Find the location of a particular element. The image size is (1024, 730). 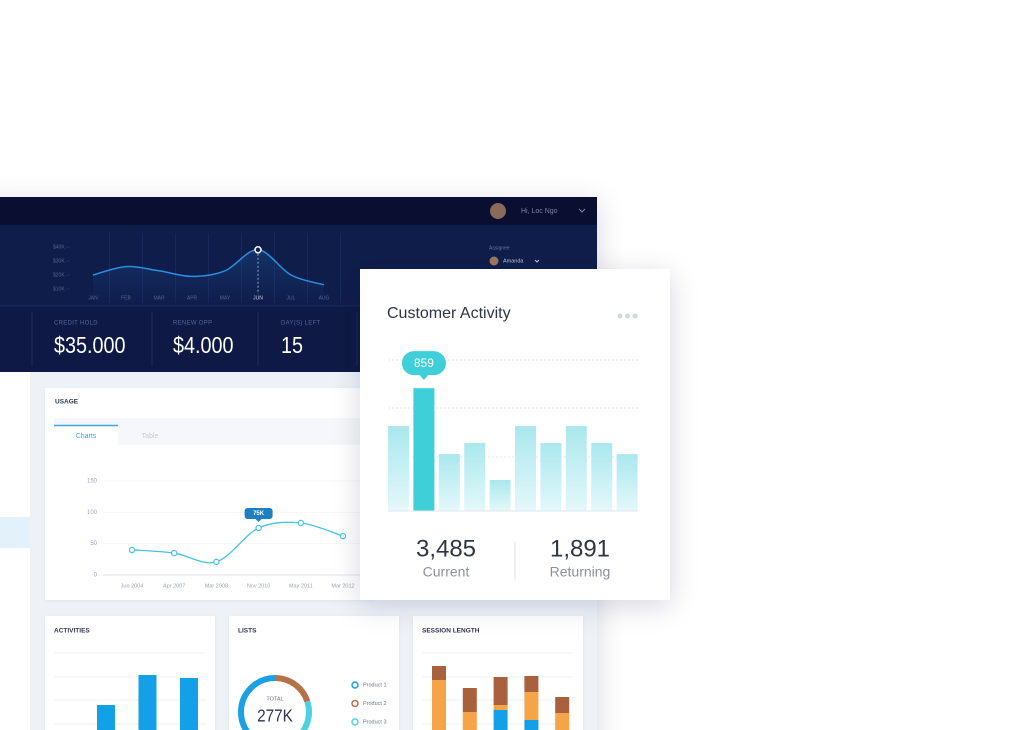

card is located at coordinates (314, 673).